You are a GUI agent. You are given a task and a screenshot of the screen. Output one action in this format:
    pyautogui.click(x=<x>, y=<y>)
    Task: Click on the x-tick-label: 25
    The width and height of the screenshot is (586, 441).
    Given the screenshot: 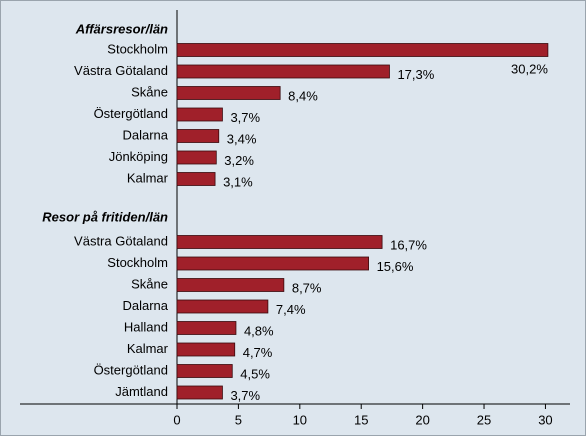 What is the action you would take?
    pyautogui.click(x=484, y=419)
    